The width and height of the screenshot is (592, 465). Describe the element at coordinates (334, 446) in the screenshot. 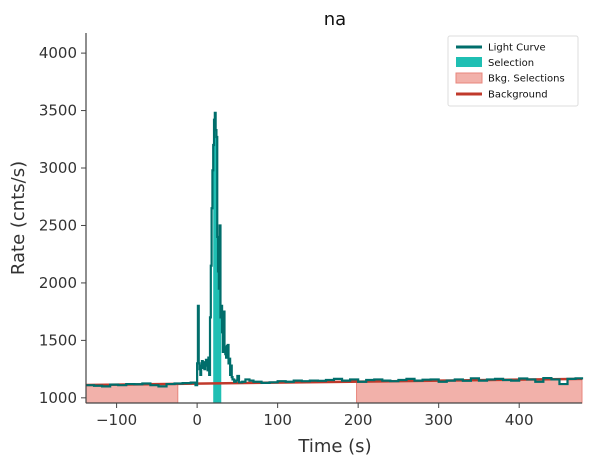

I see `x-axis-label: Time (s)` at that location.